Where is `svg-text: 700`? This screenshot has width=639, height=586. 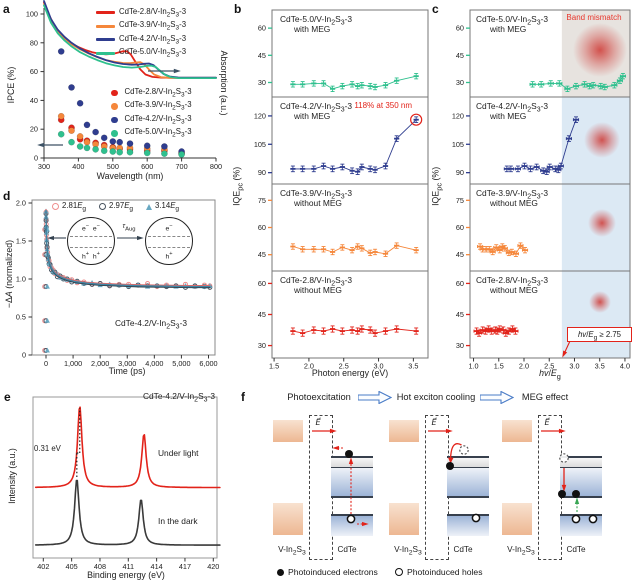 svg-text: 700 is located at coordinates (182, 166).